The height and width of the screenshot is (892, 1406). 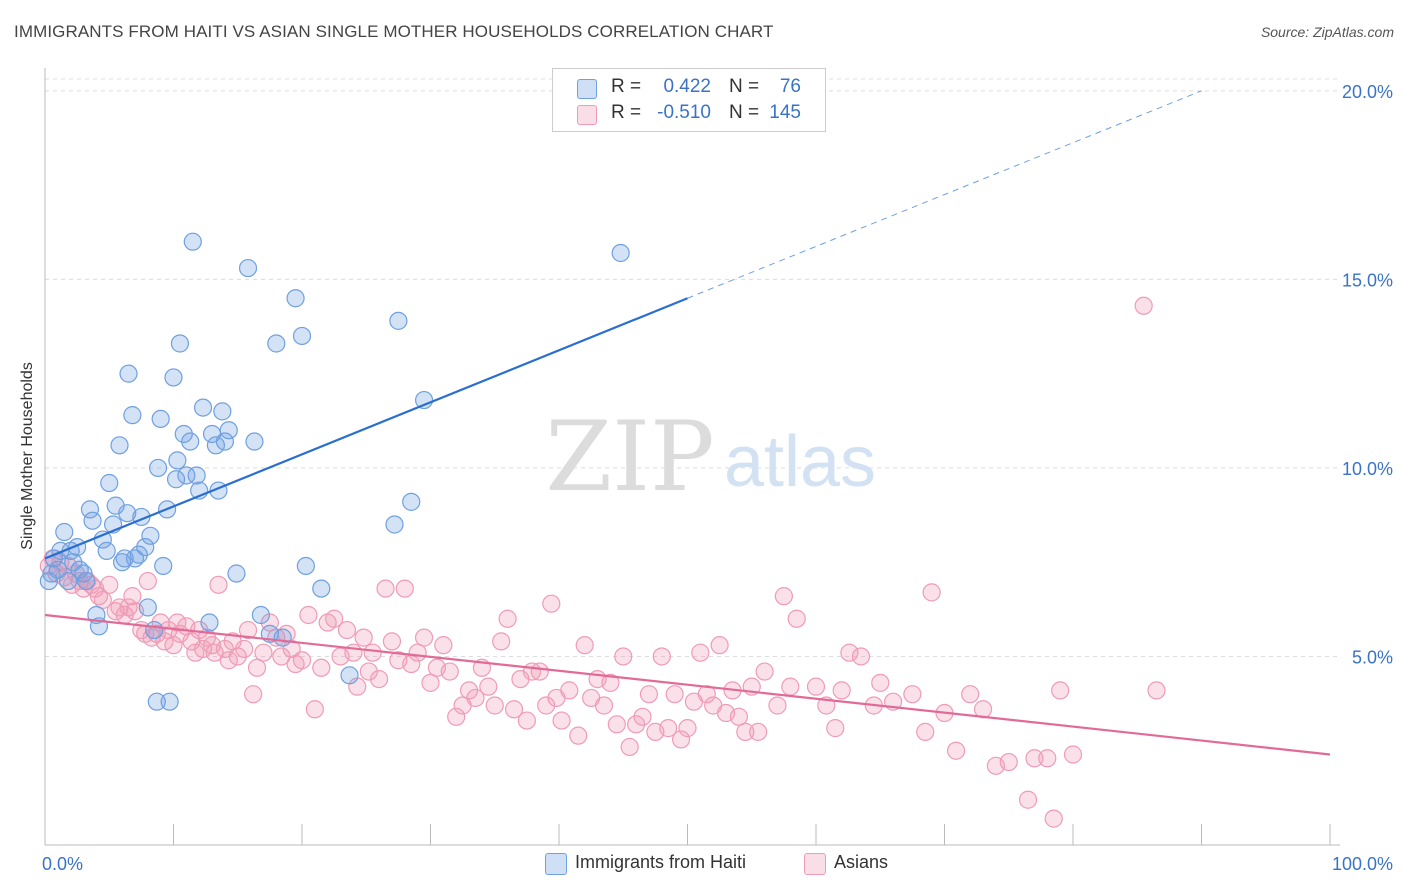 I want to click on chart-source: Source: ZipAtlas.com, so click(x=1327, y=32).